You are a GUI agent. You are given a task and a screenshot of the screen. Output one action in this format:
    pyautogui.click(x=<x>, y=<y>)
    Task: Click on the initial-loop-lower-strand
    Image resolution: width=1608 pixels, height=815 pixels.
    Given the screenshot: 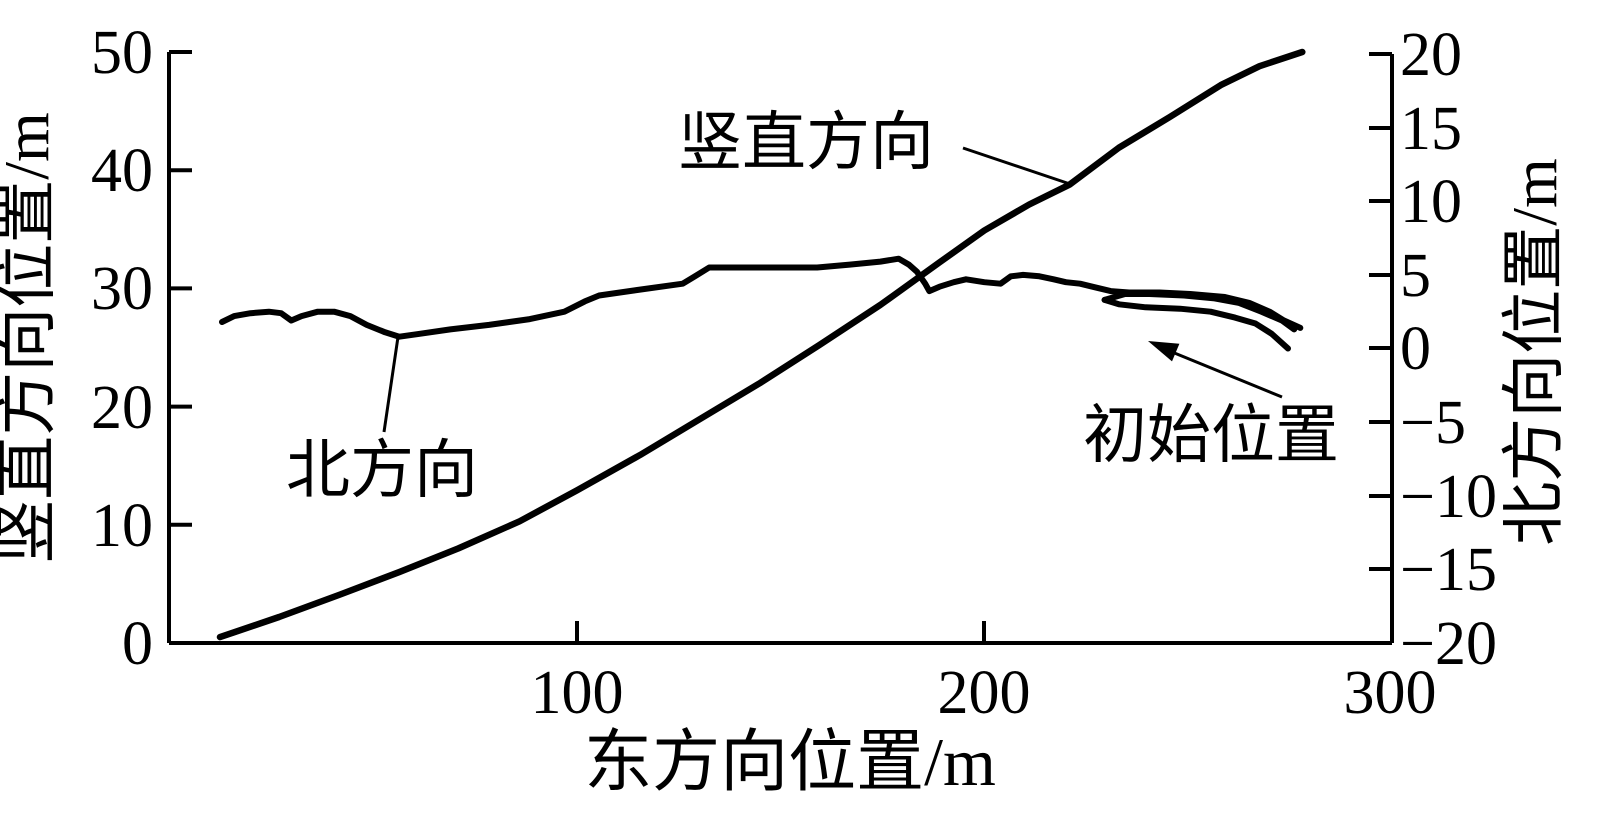 What is the action you would take?
    pyautogui.click(x=1196, y=324)
    